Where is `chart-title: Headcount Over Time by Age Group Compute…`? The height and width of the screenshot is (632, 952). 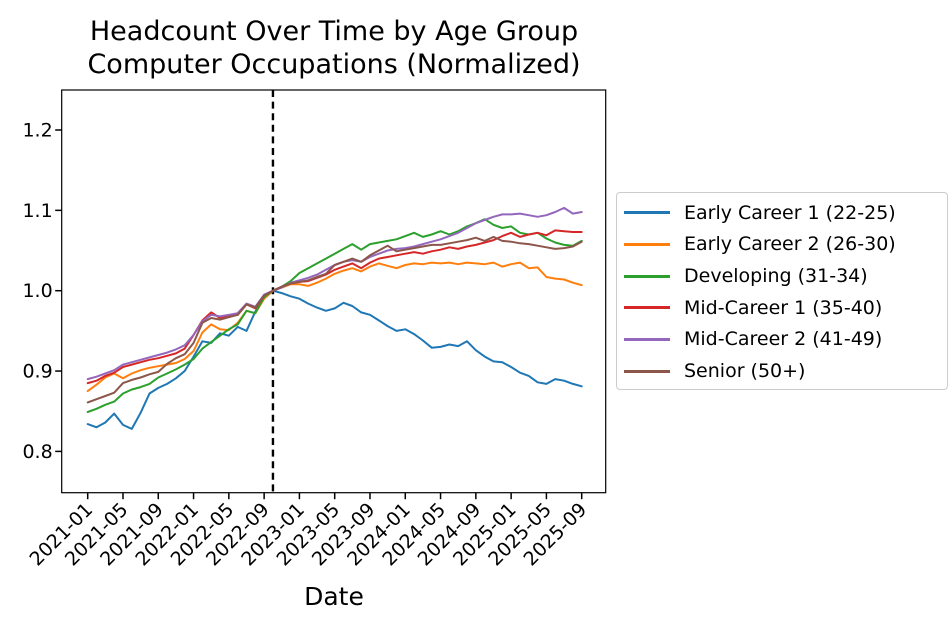 chart-title: Headcount Over Time by Age Group Compute… is located at coordinates (334, 48).